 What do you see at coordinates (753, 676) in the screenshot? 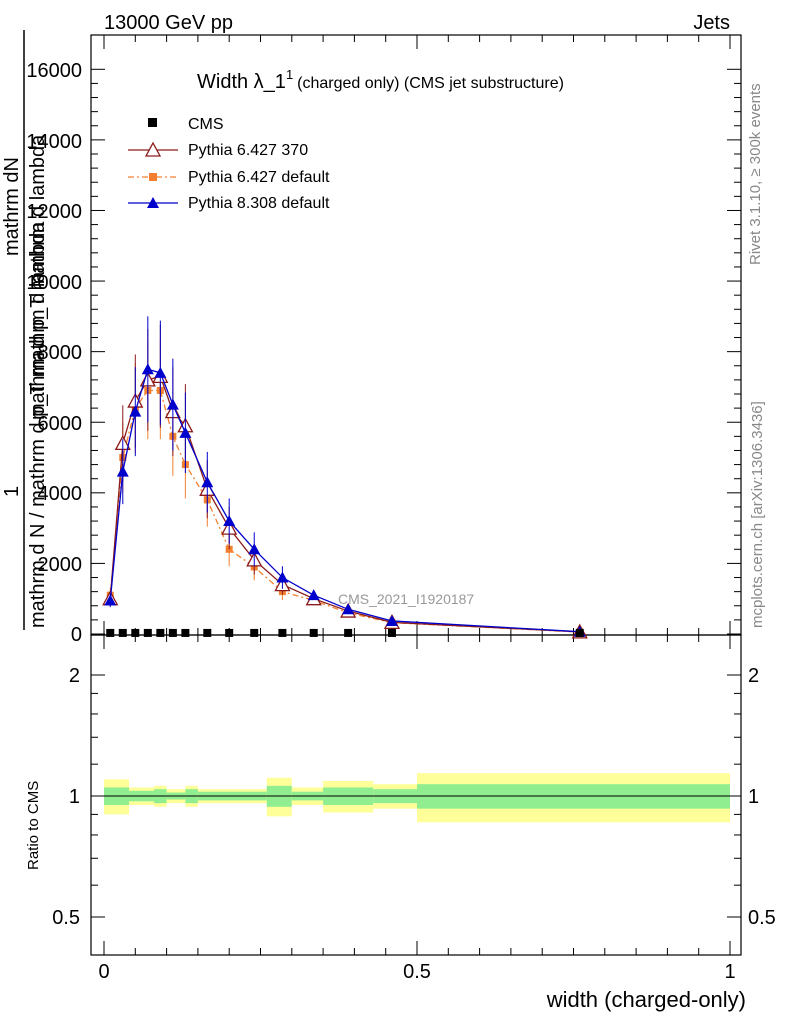
I see `ratio-tick-label-right: 2` at bounding box center [753, 676].